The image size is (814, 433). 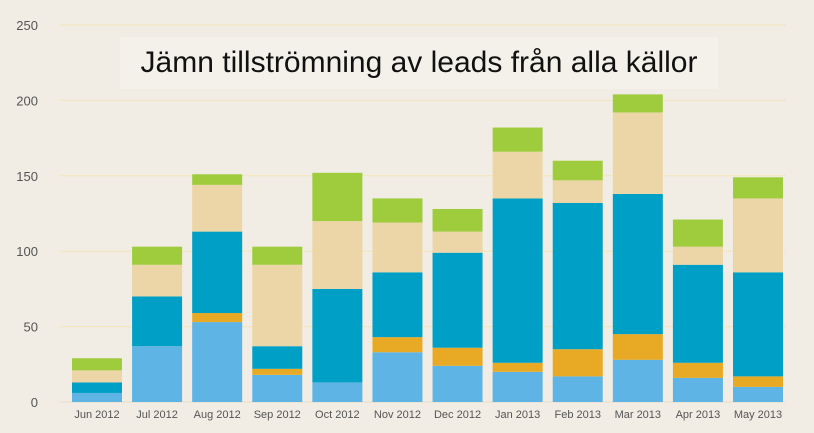 I want to click on y-tick-label: 100, so click(x=27, y=251).